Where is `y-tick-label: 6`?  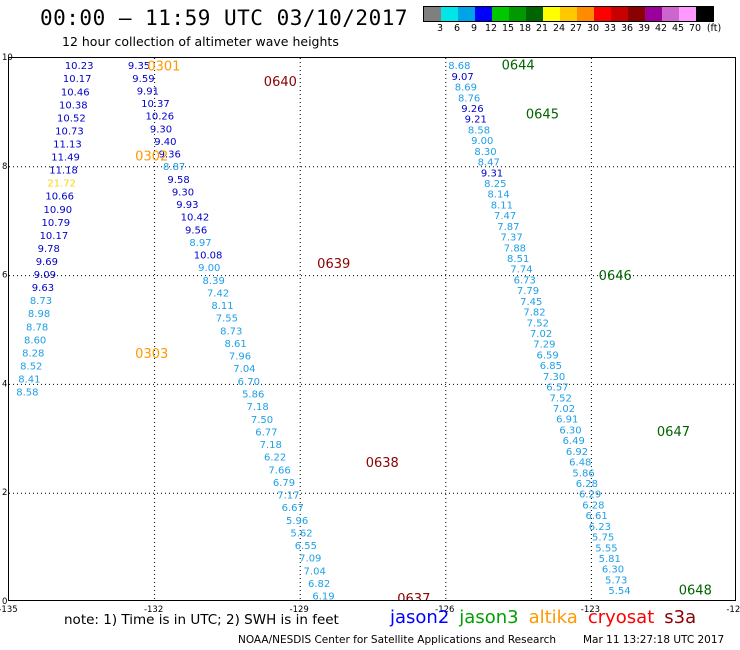 y-tick-label: 6 is located at coordinates (4, 276).